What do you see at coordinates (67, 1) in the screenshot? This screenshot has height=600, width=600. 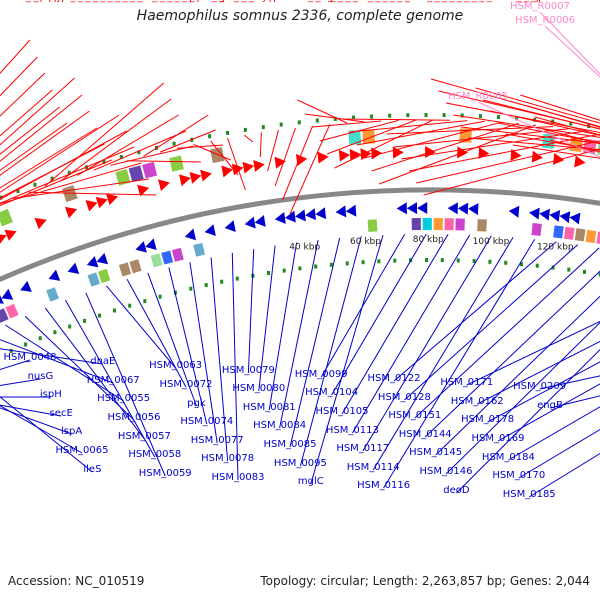 I see `forward-gene-label: rplK` at bounding box center [67, 1].